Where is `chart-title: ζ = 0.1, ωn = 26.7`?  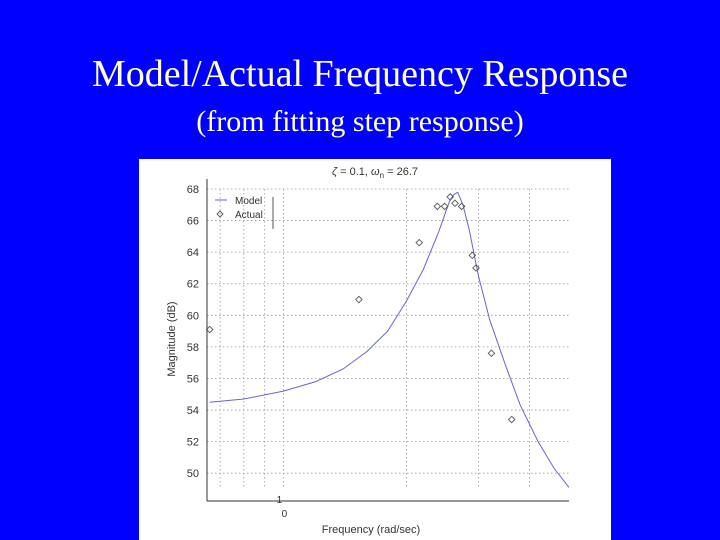
chart-title: ζ = 0.1, ωn = 26.7 is located at coordinates (375, 173).